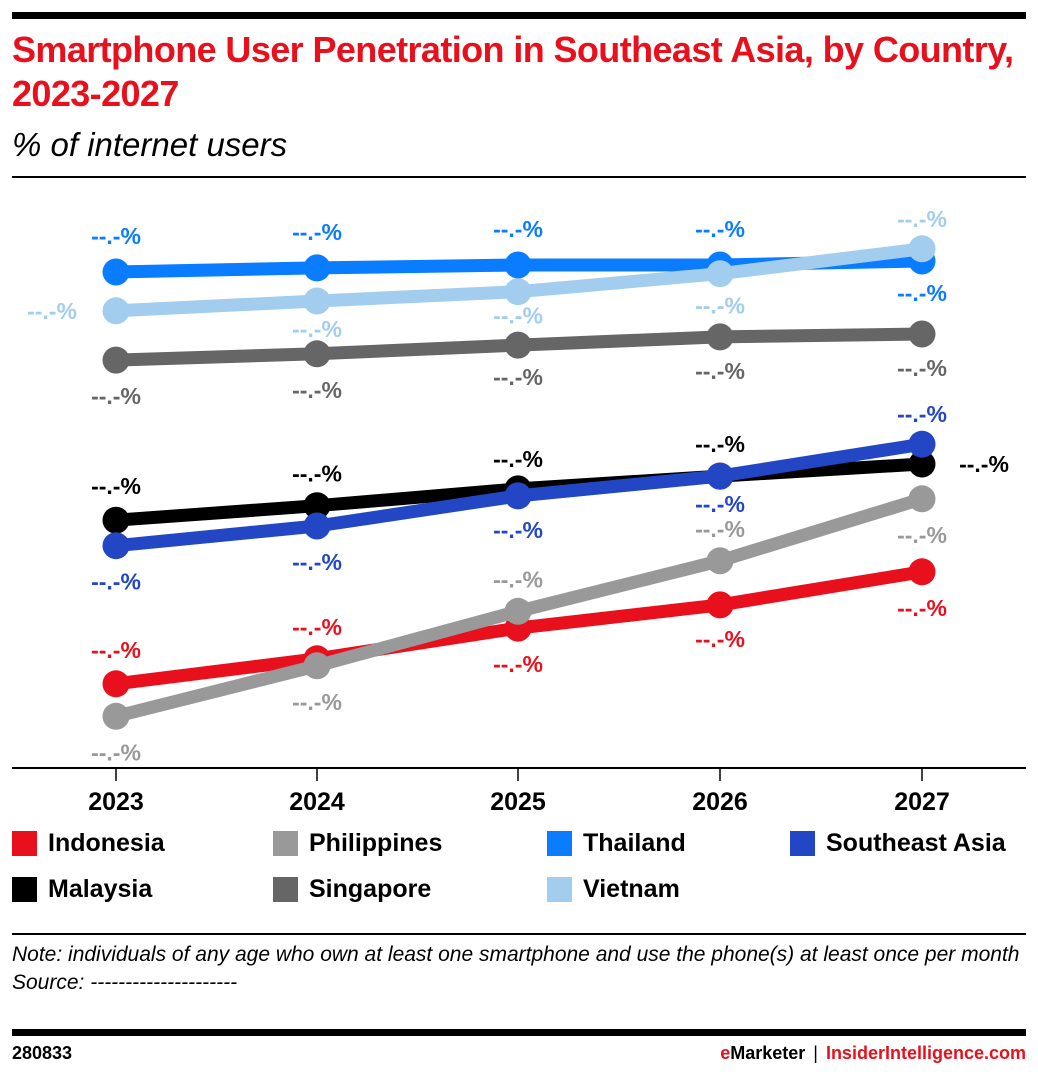  I want to click on legend-item-philippines: Philippines, so click(357, 843).